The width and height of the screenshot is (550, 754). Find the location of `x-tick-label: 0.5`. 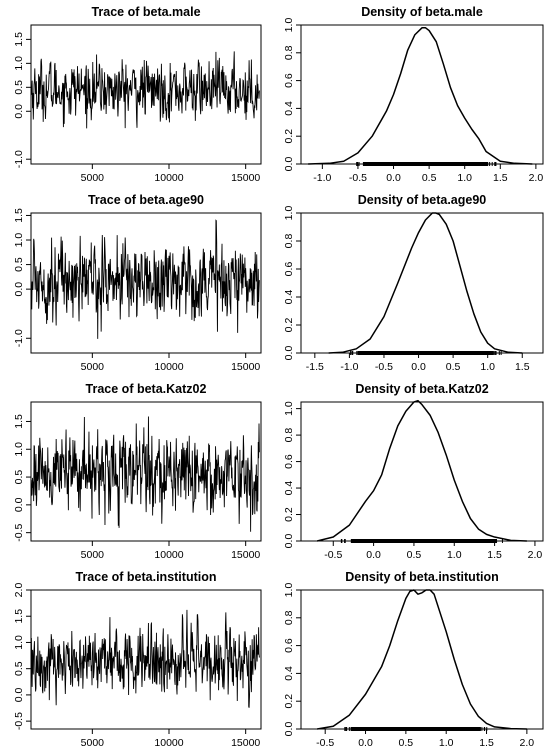

x-tick-label: 0.5 is located at coordinates (414, 555).